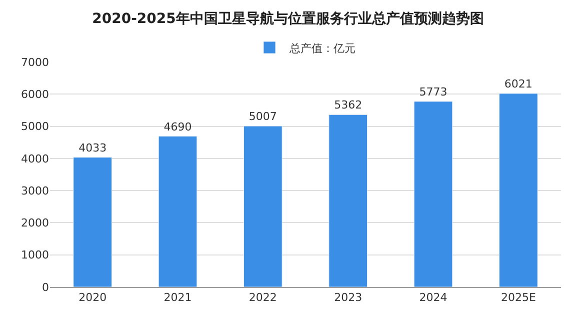  What do you see at coordinates (518, 297) in the screenshot?
I see `x-tick-label: 2025E` at bounding box center [518, 297].